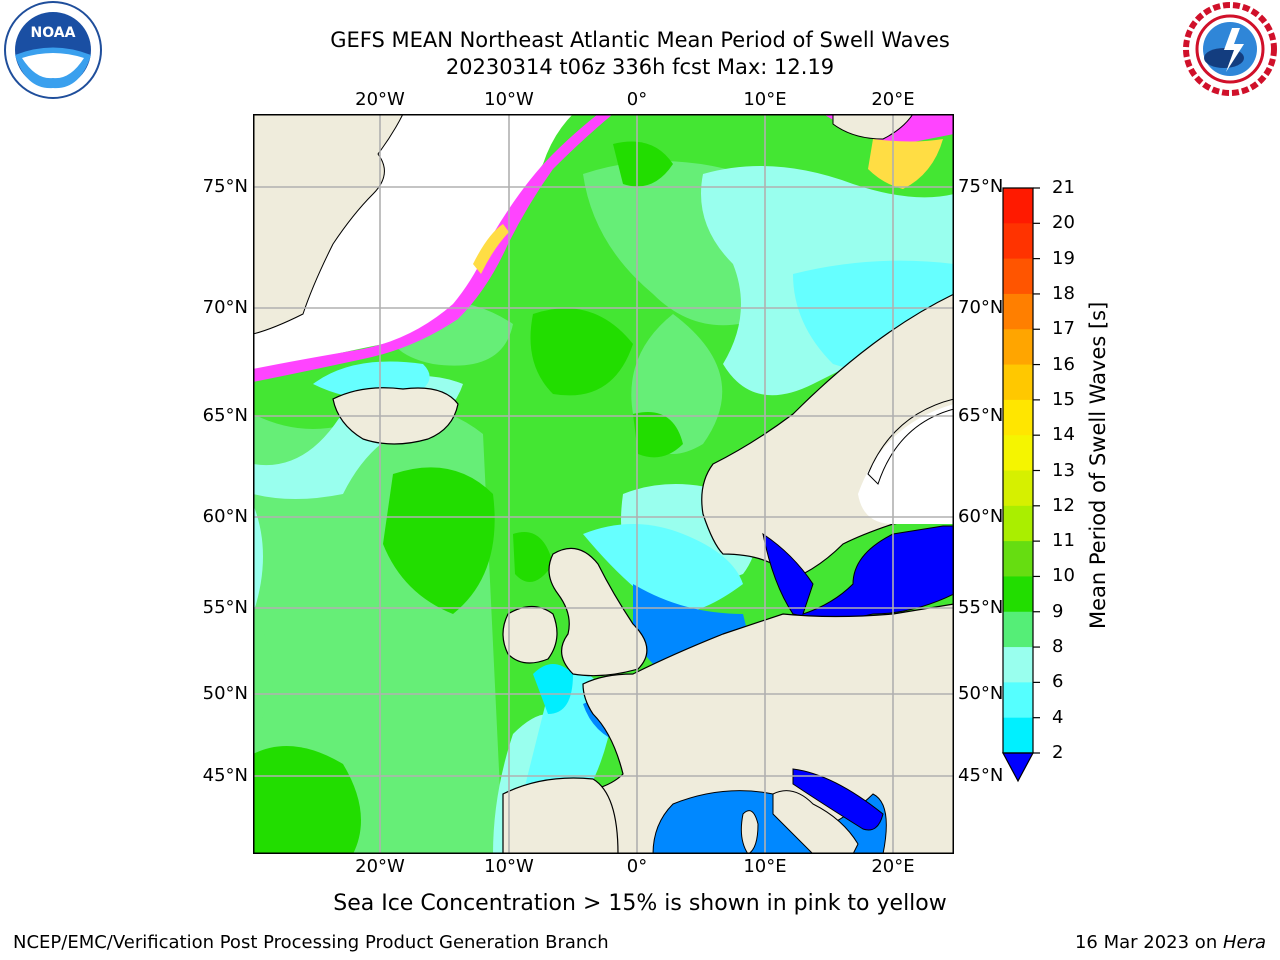 The width and height of the screenshot is (1280, 960). Describe the element at coordinates (1063, 223) in the screenshot. I see `colorbar-tick-label: 20` at that location.